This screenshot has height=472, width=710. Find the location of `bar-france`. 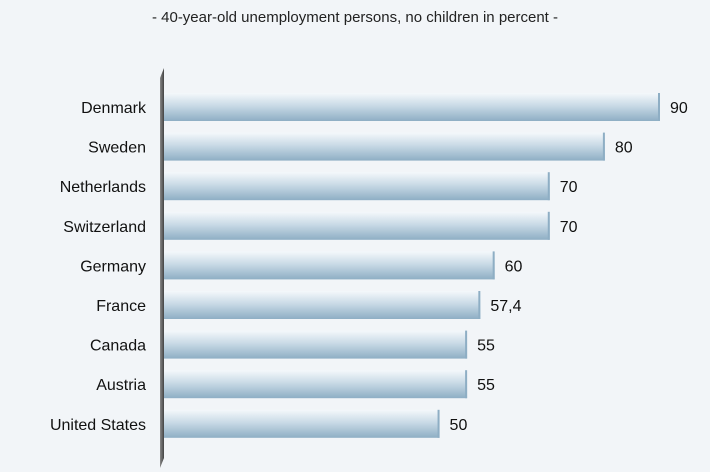

bar-france is located at coordinates (322, 305).